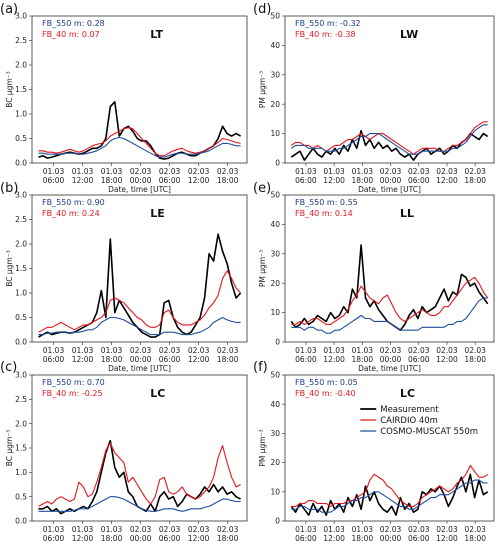 This screenshot has height=541, width=500. I want to click on fb40-annotation: FB_40 m: -0.40, so click(325, 393).